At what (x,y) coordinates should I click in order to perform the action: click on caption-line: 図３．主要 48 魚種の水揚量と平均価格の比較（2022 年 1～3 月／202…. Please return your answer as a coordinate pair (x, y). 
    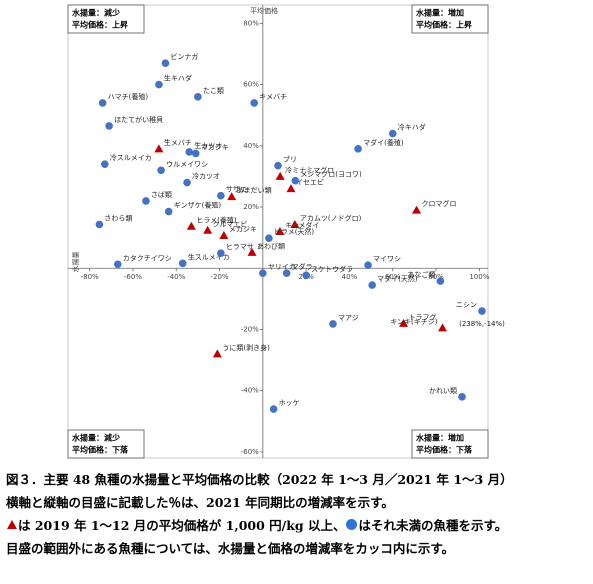
    Looking at the image, I should click on (259, 479).